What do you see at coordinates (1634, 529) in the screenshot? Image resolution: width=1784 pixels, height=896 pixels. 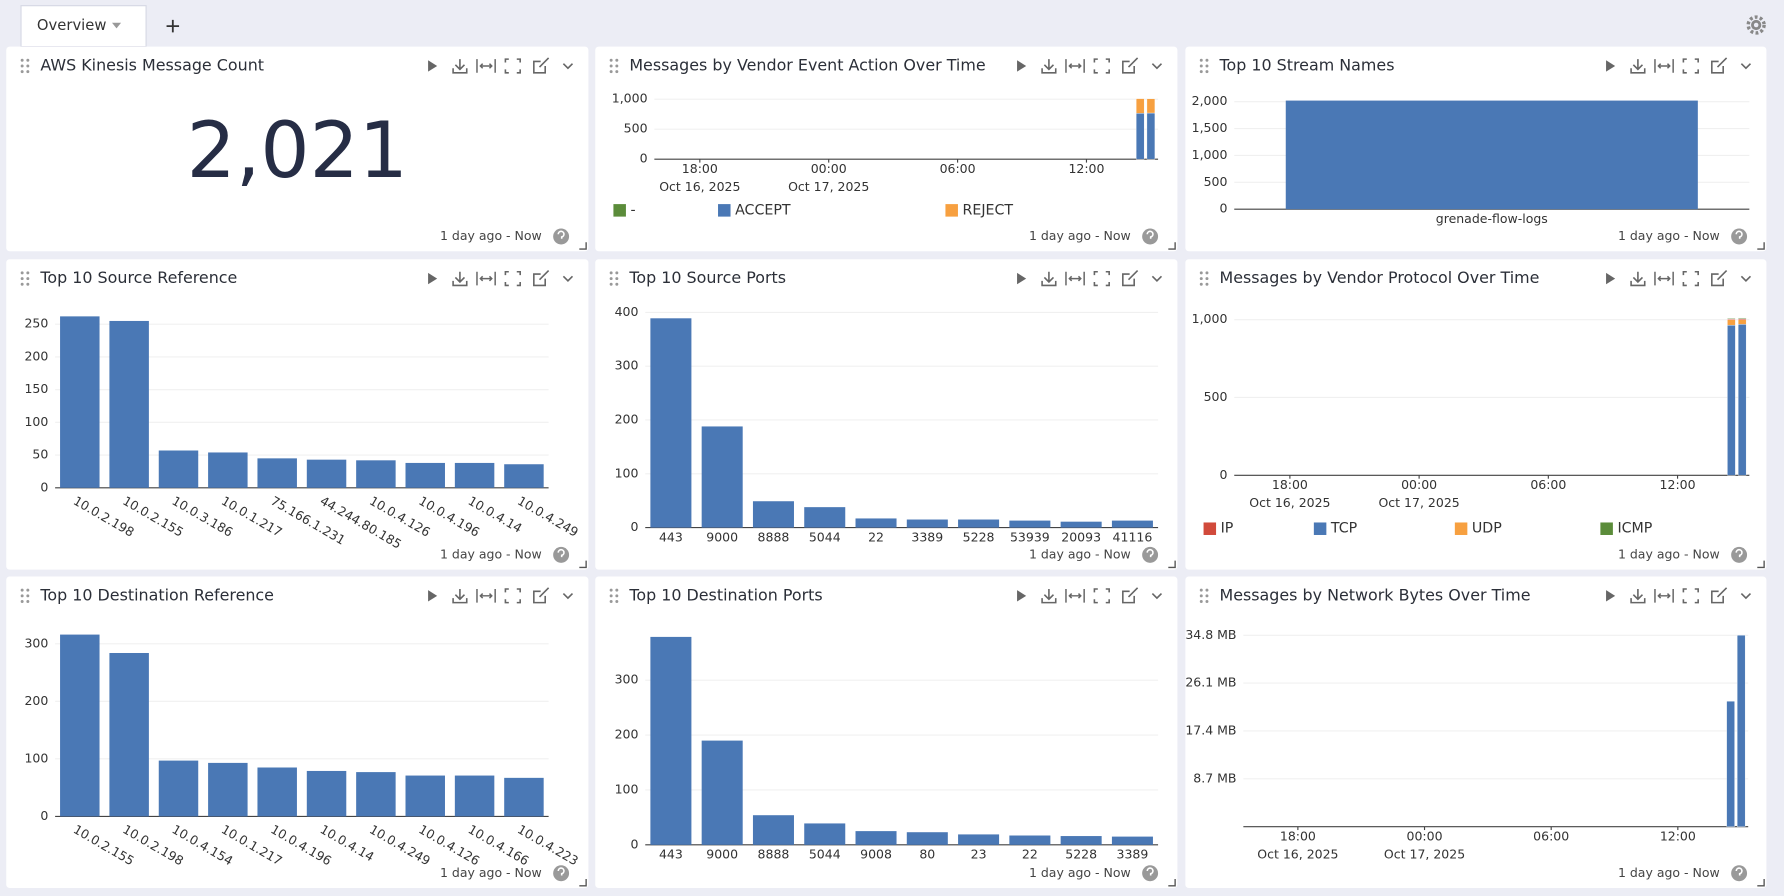 I see `legend-label: ICMP` at bounding box center [1634, 529].